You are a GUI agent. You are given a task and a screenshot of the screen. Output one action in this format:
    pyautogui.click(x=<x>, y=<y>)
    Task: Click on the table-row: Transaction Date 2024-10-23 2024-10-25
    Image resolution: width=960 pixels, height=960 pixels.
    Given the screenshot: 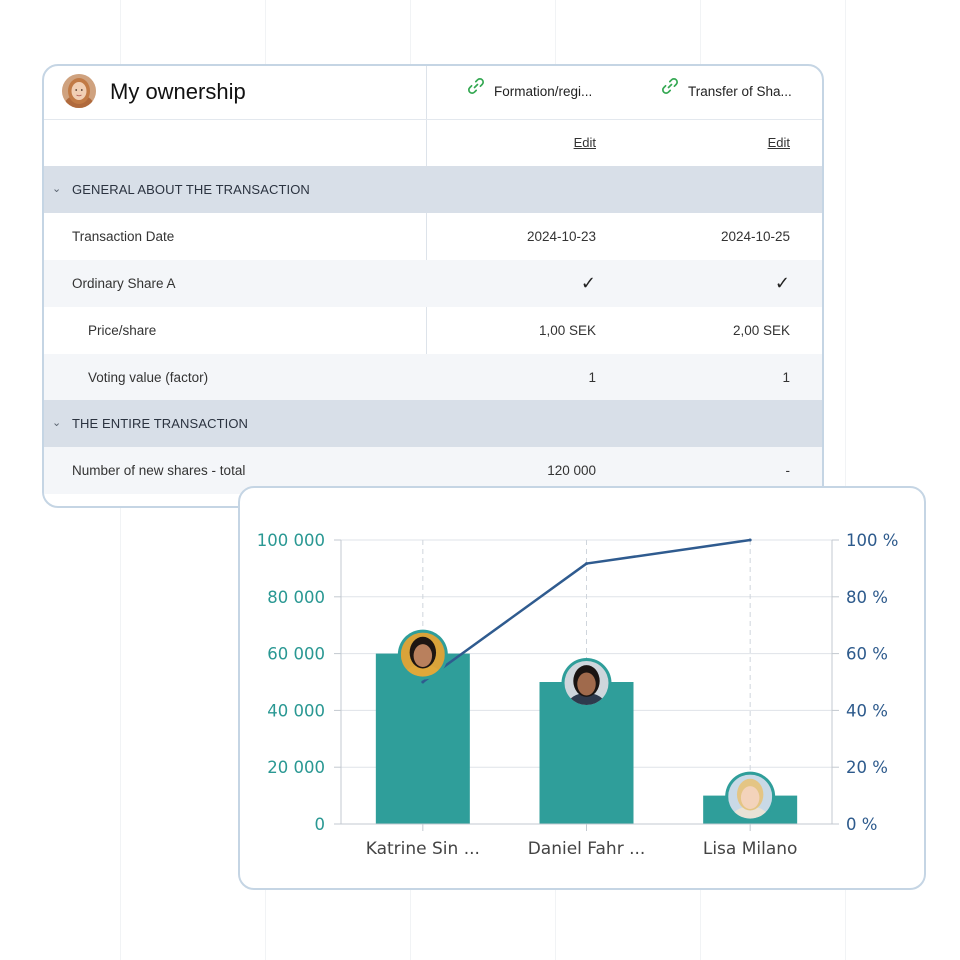 What is the action you would take?
    pyautogui.click(x=433, y=236)
    